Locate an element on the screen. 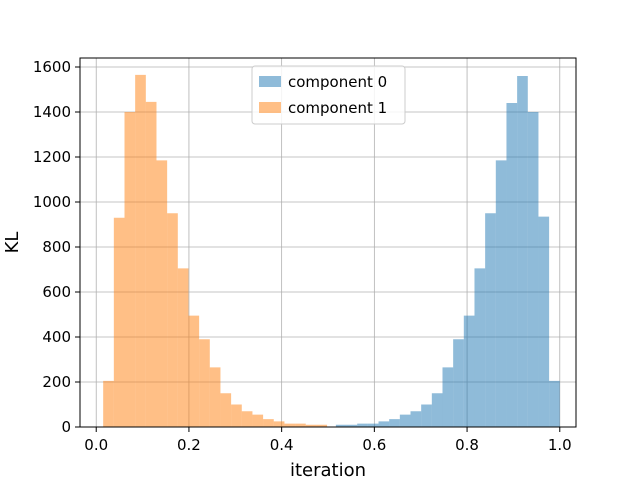 The height and width of the screenshot is (480, 640). y-tick-label: 400 is located at coordinates (56, 337).